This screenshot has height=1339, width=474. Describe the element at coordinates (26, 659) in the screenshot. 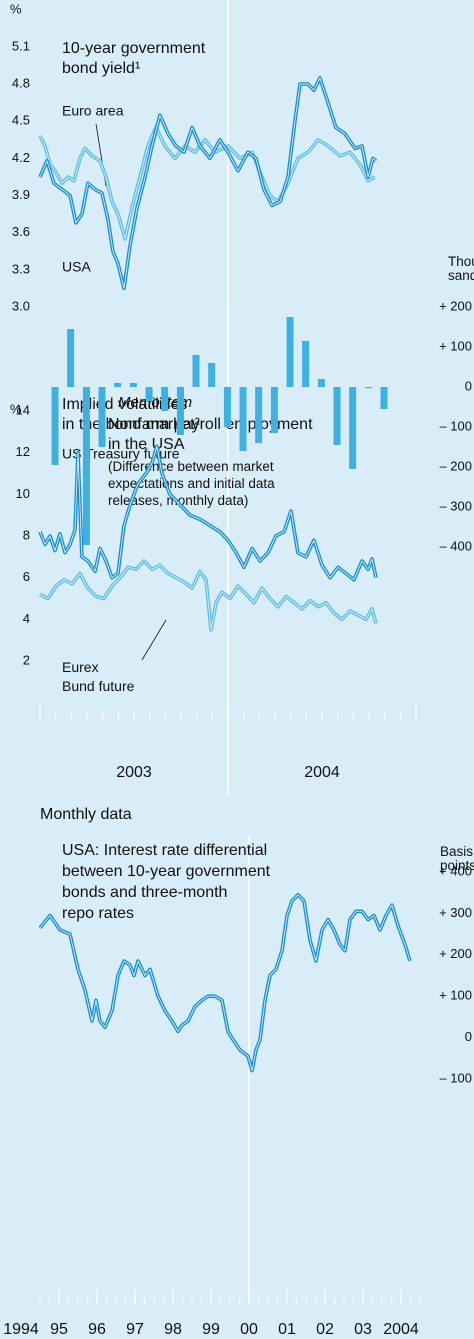

I see `y-tick-label: 2` at that location.